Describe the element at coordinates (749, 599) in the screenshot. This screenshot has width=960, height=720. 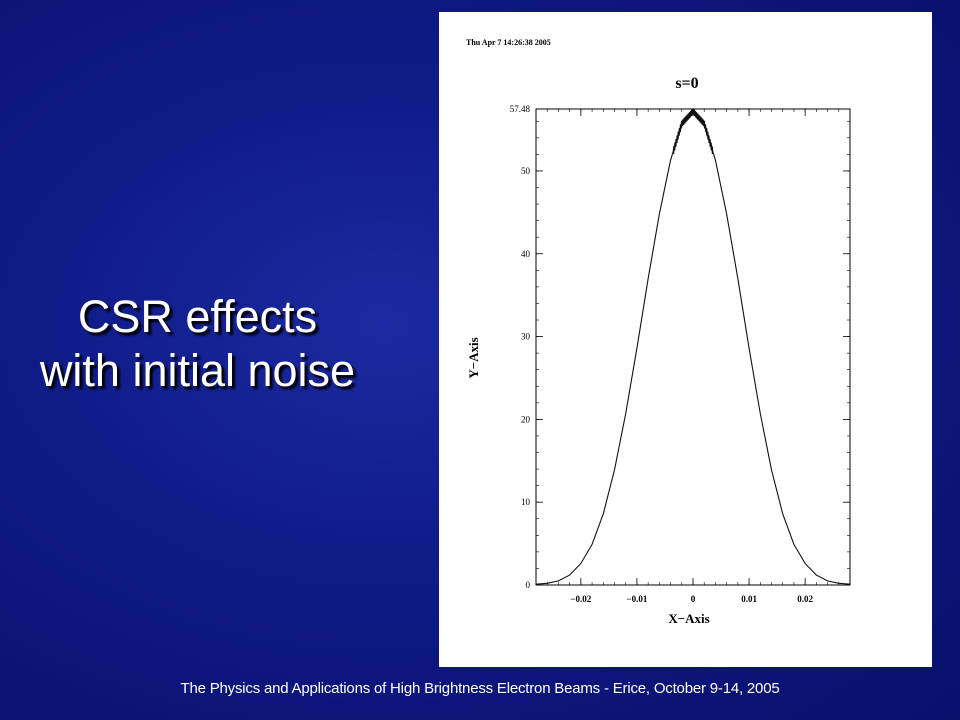
I see `x-tick-label: 0.01` at that location.